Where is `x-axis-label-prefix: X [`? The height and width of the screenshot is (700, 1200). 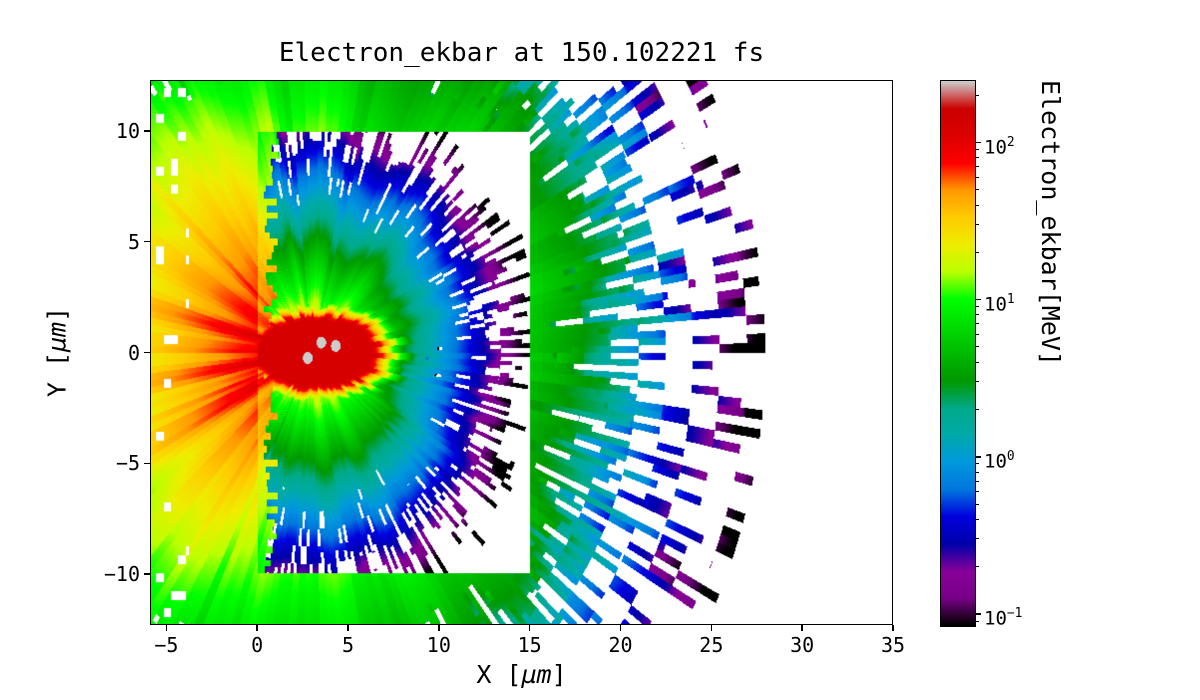 x-axis-label-prefix: X [ is located at coordinates (499, 674).